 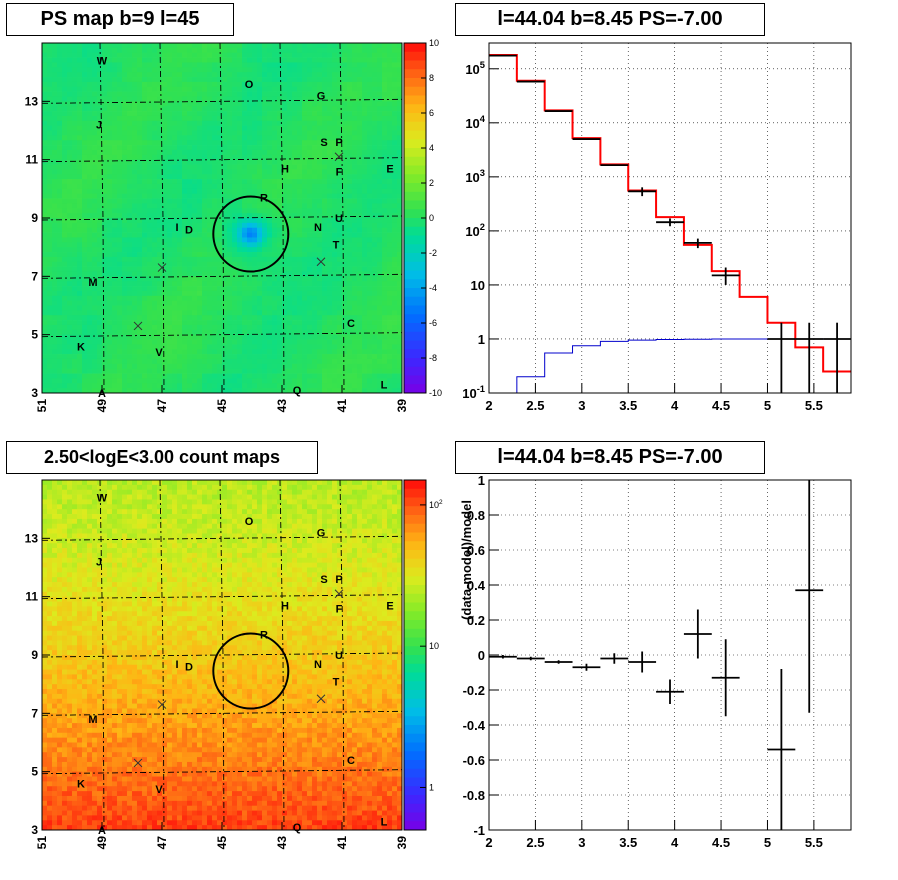 What do you see at coordinates (474, 725) in the screenshot?
I see `y-tick-label: -0.4` at bounding box center [474, 725].